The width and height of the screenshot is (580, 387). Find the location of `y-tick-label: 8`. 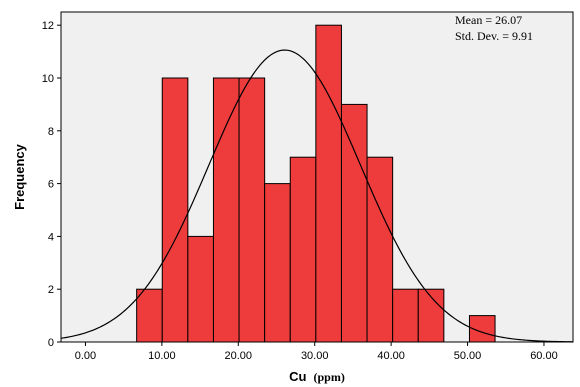

y-tick-label: 8 is located at coordinates (51, 132).